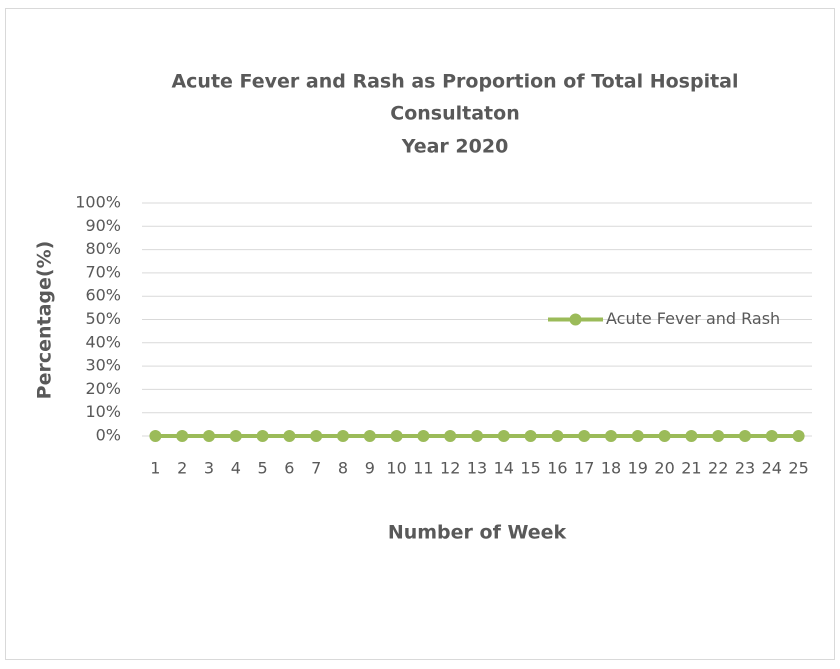 This screenshot has height=669, width=840. What do you see at coordinates (98, 202) in the screenshot?
I see `y-tick-label: 100%` at bounding box center [98, 202].